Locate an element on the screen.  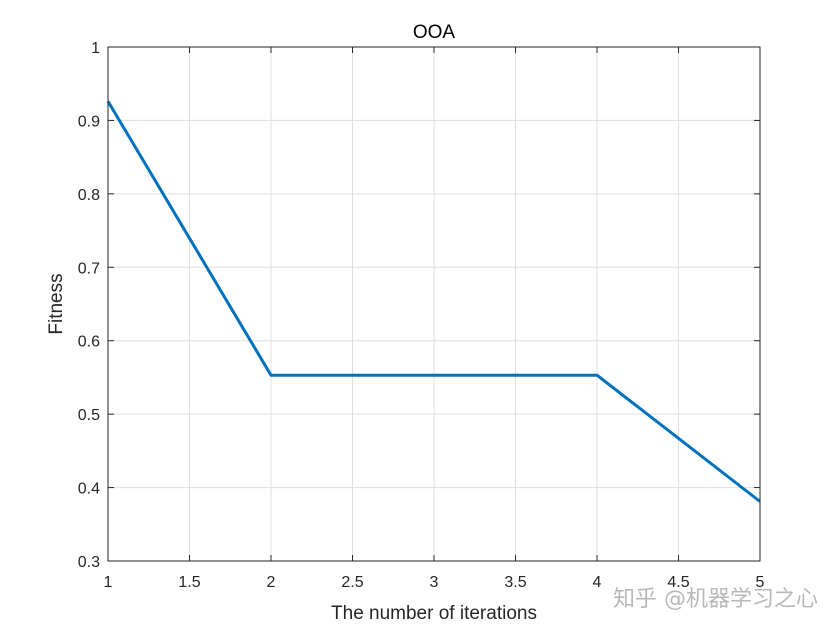
y-tick-label: 0.5 is located at coordinates (89, 415).